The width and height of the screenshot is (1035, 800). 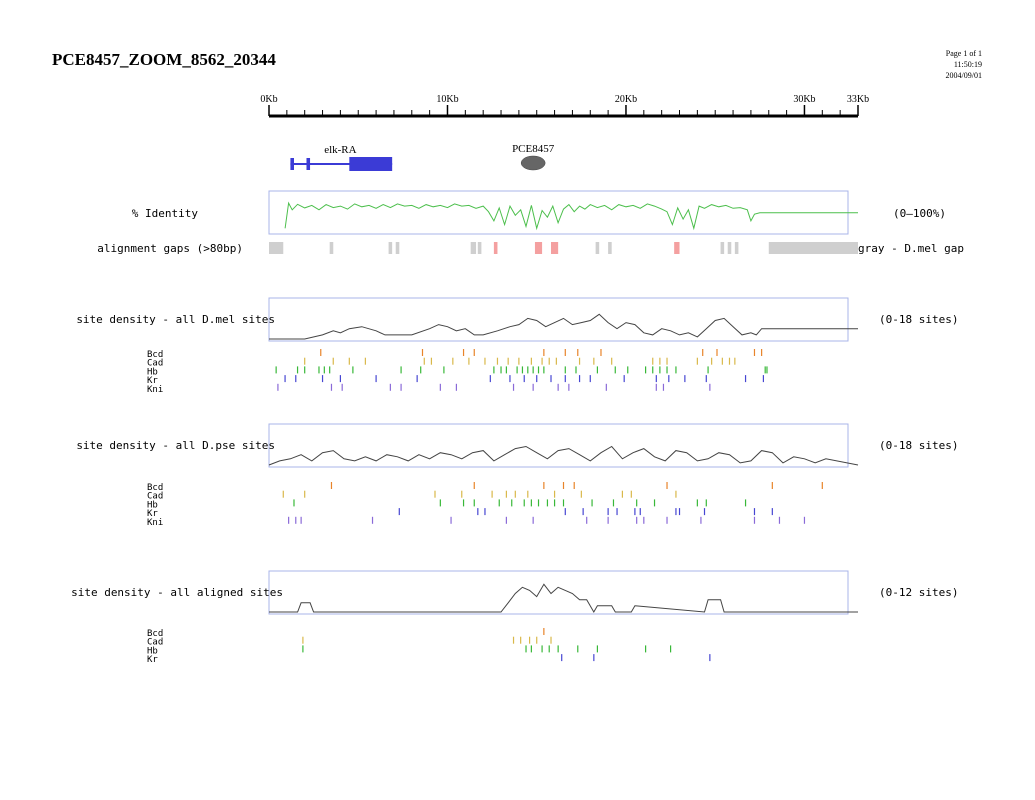 I want to click on identity-track: % Identity (0–100%), so click(x=539, y=212).